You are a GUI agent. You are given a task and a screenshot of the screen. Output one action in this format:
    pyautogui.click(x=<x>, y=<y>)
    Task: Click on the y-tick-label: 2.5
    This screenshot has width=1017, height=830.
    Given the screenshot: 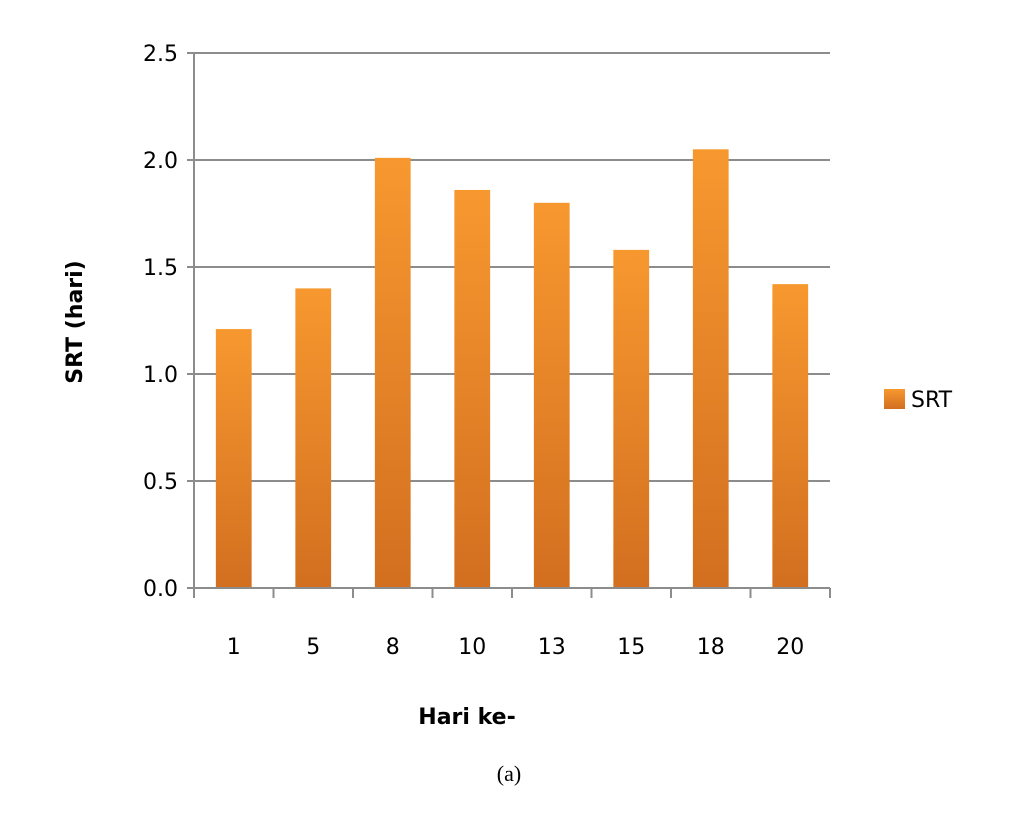 What is the action you would take?
    pyautogui.click(x=160, y=54)
    